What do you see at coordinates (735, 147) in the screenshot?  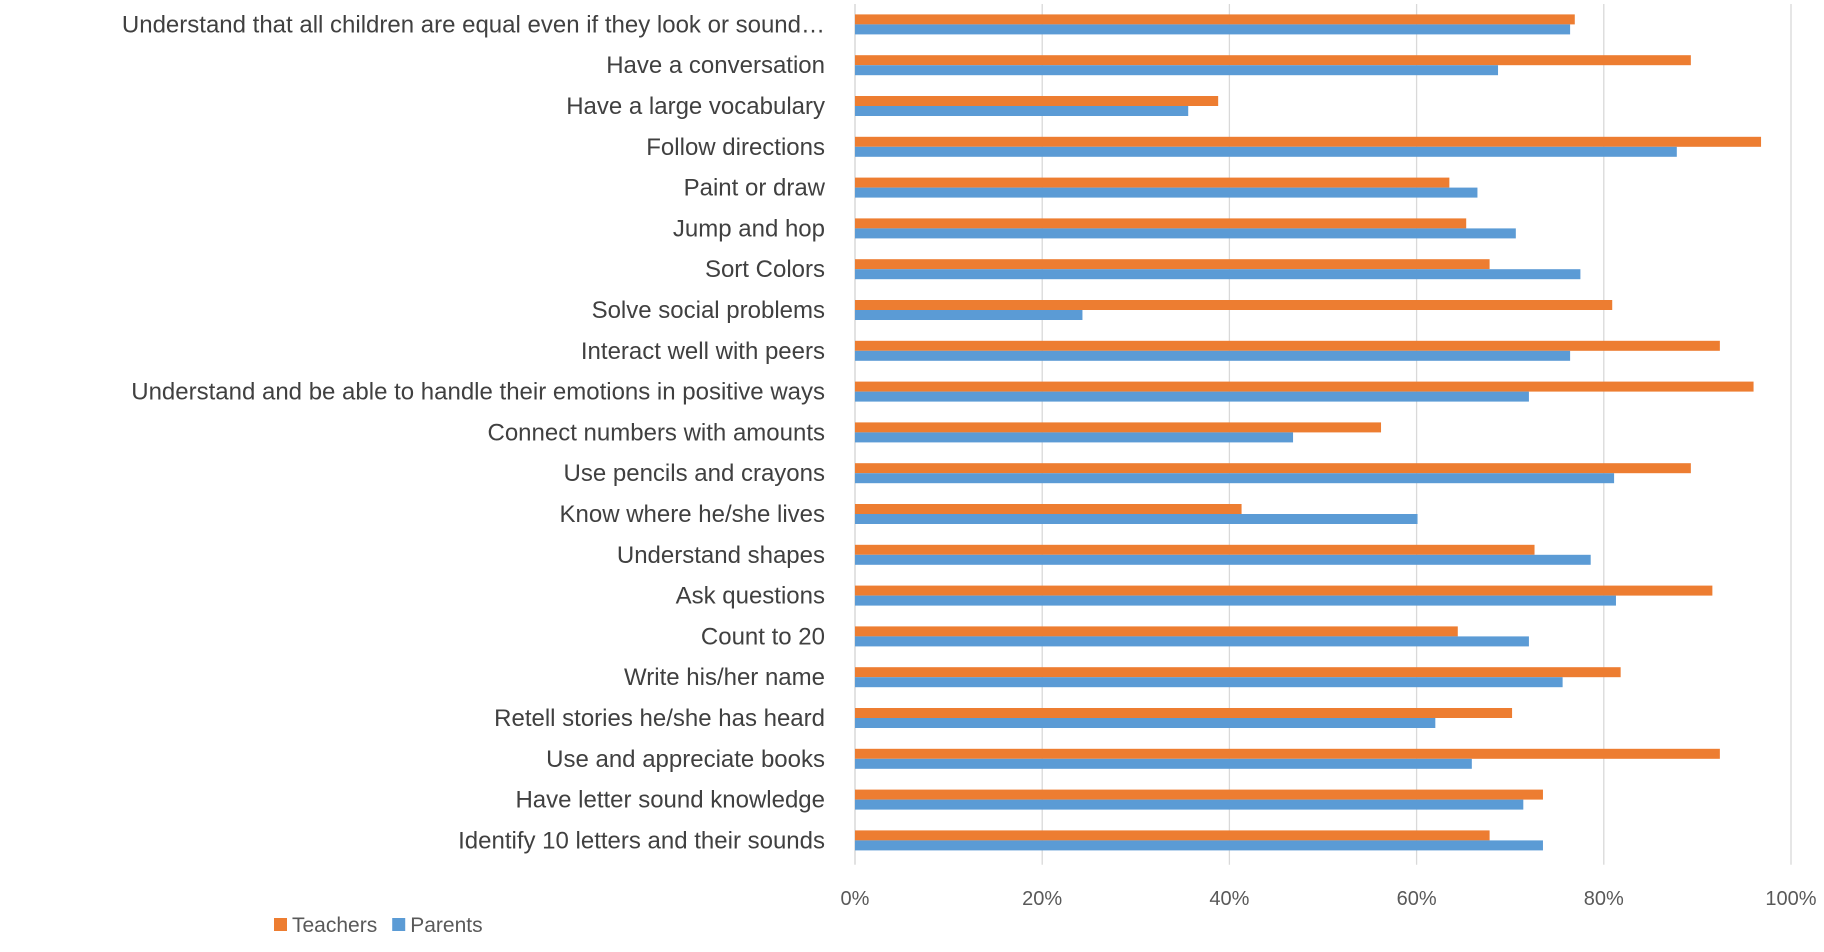 I see `category-label: Follow directions` at bounding box center [735, 147].